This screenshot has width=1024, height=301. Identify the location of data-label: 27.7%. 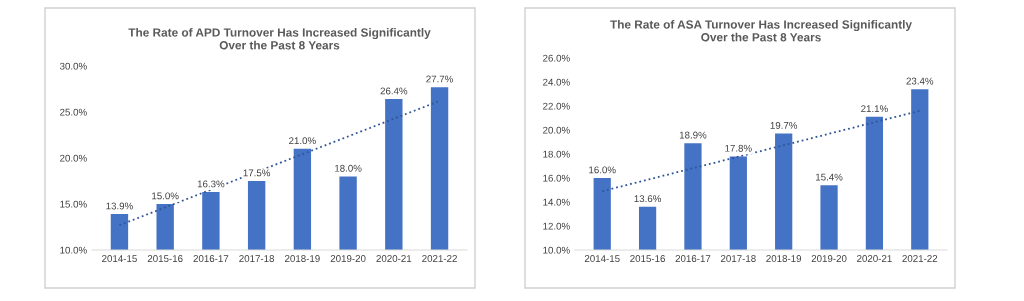
(439, 79).